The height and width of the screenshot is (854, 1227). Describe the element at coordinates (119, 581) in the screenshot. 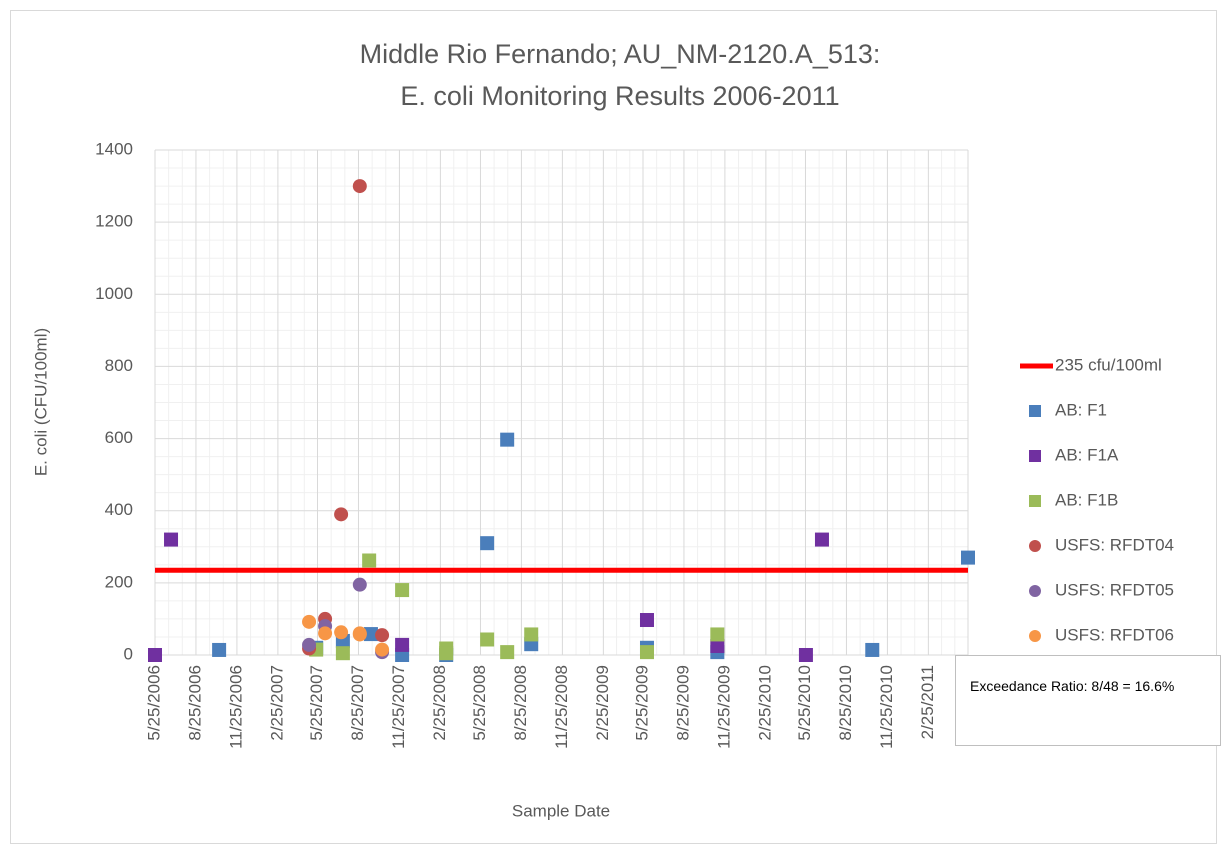

I see `y-tick-label: 200` at that location.